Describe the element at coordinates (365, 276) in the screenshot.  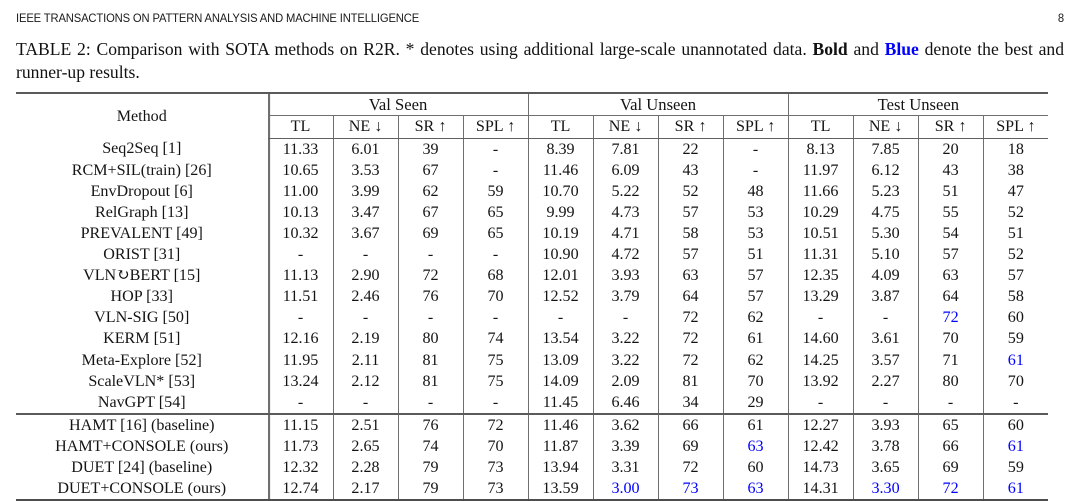
I see `metric-value-cell: 2.90` at that location.